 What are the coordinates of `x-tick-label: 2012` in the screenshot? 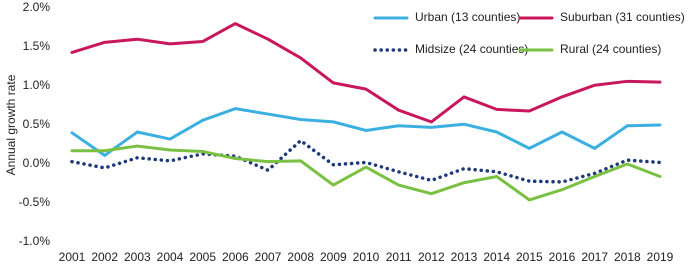 It's located at (431, 257).